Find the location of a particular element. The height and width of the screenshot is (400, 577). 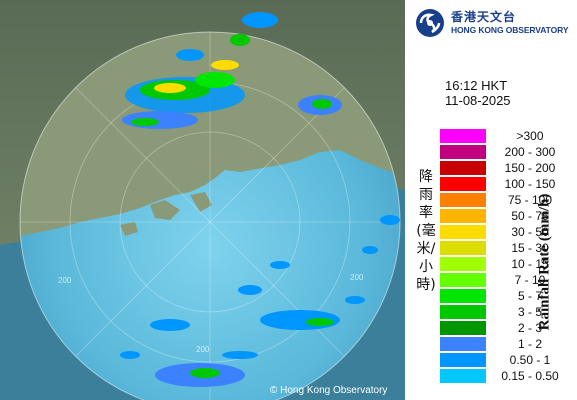

legend-label: 50 - 75 is located at coordinates (530, 216).